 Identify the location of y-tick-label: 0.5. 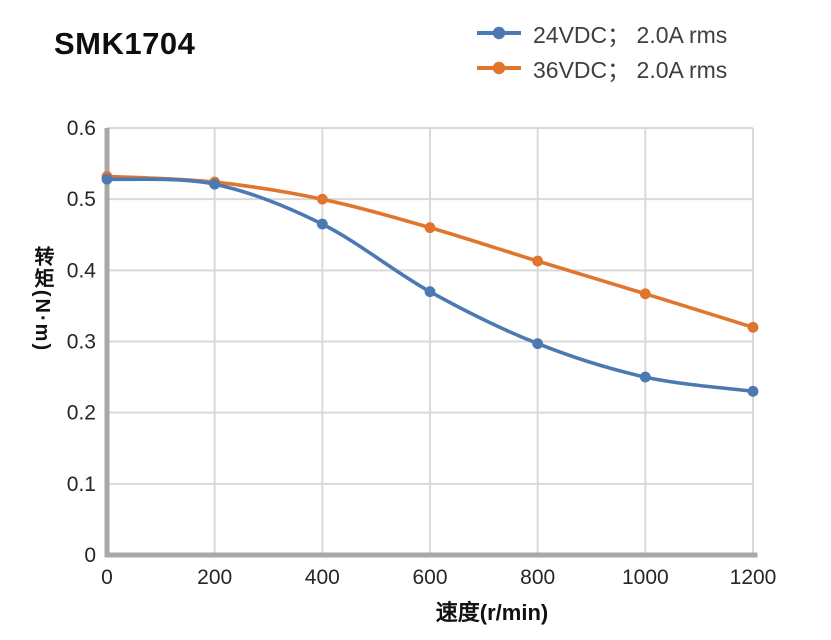
(81, 199).